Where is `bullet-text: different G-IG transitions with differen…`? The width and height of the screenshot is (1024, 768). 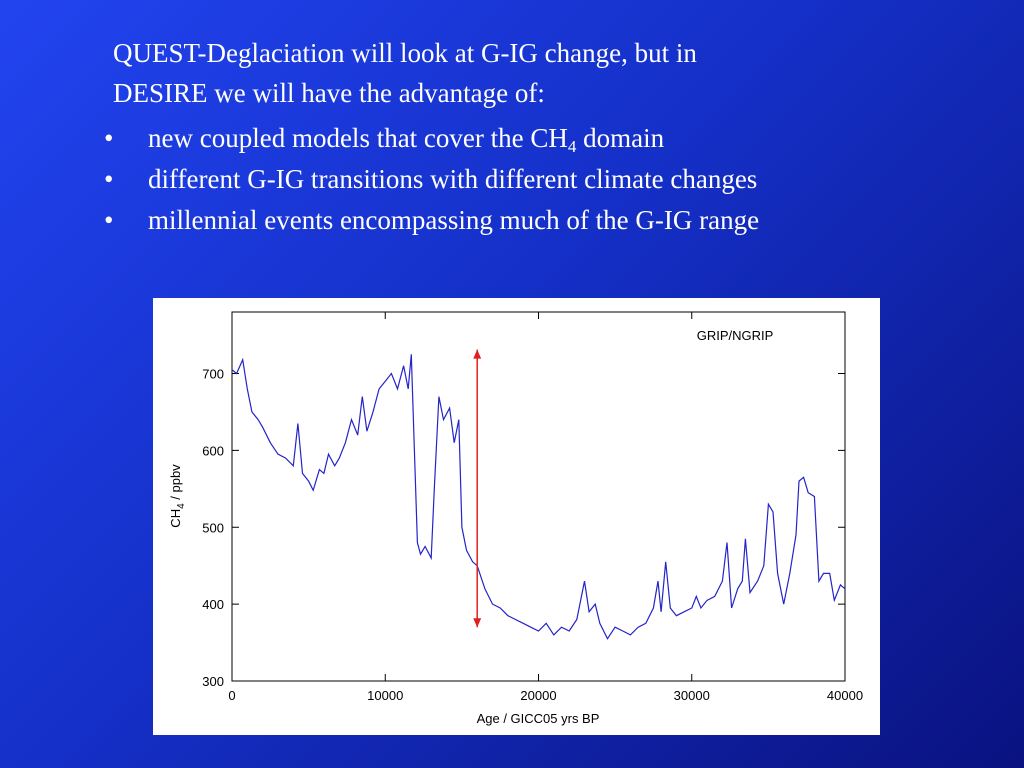
bullet-text: different G-IG transitions with differen… is located at coordinates (453, 179).